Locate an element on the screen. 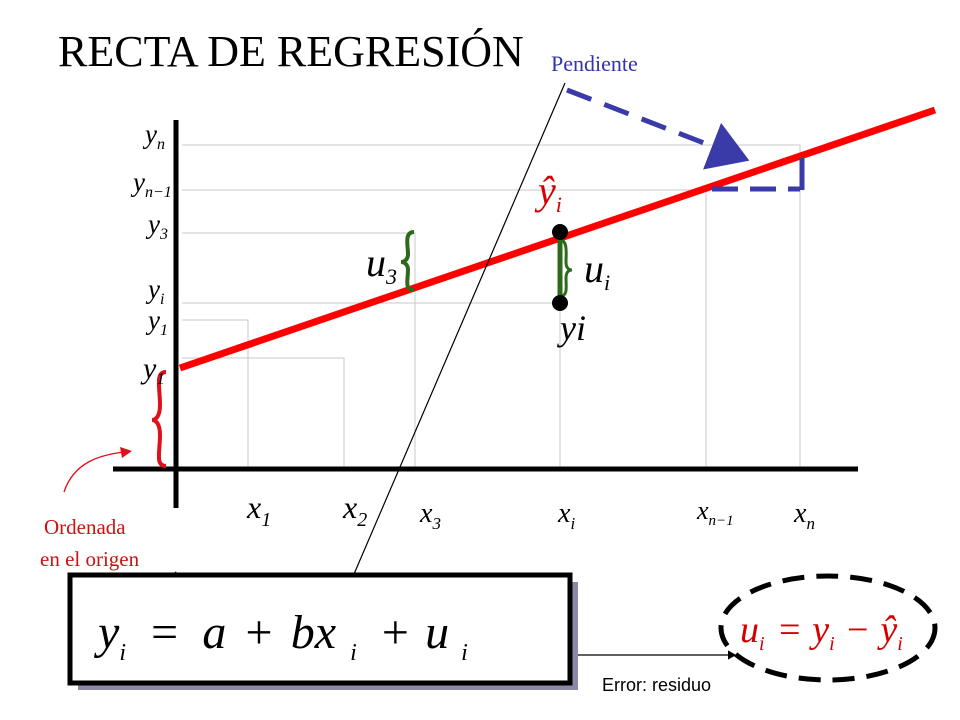 This screenshot has height=720, width=960. y-tick-label: yn is located at coordinates (153, 136).